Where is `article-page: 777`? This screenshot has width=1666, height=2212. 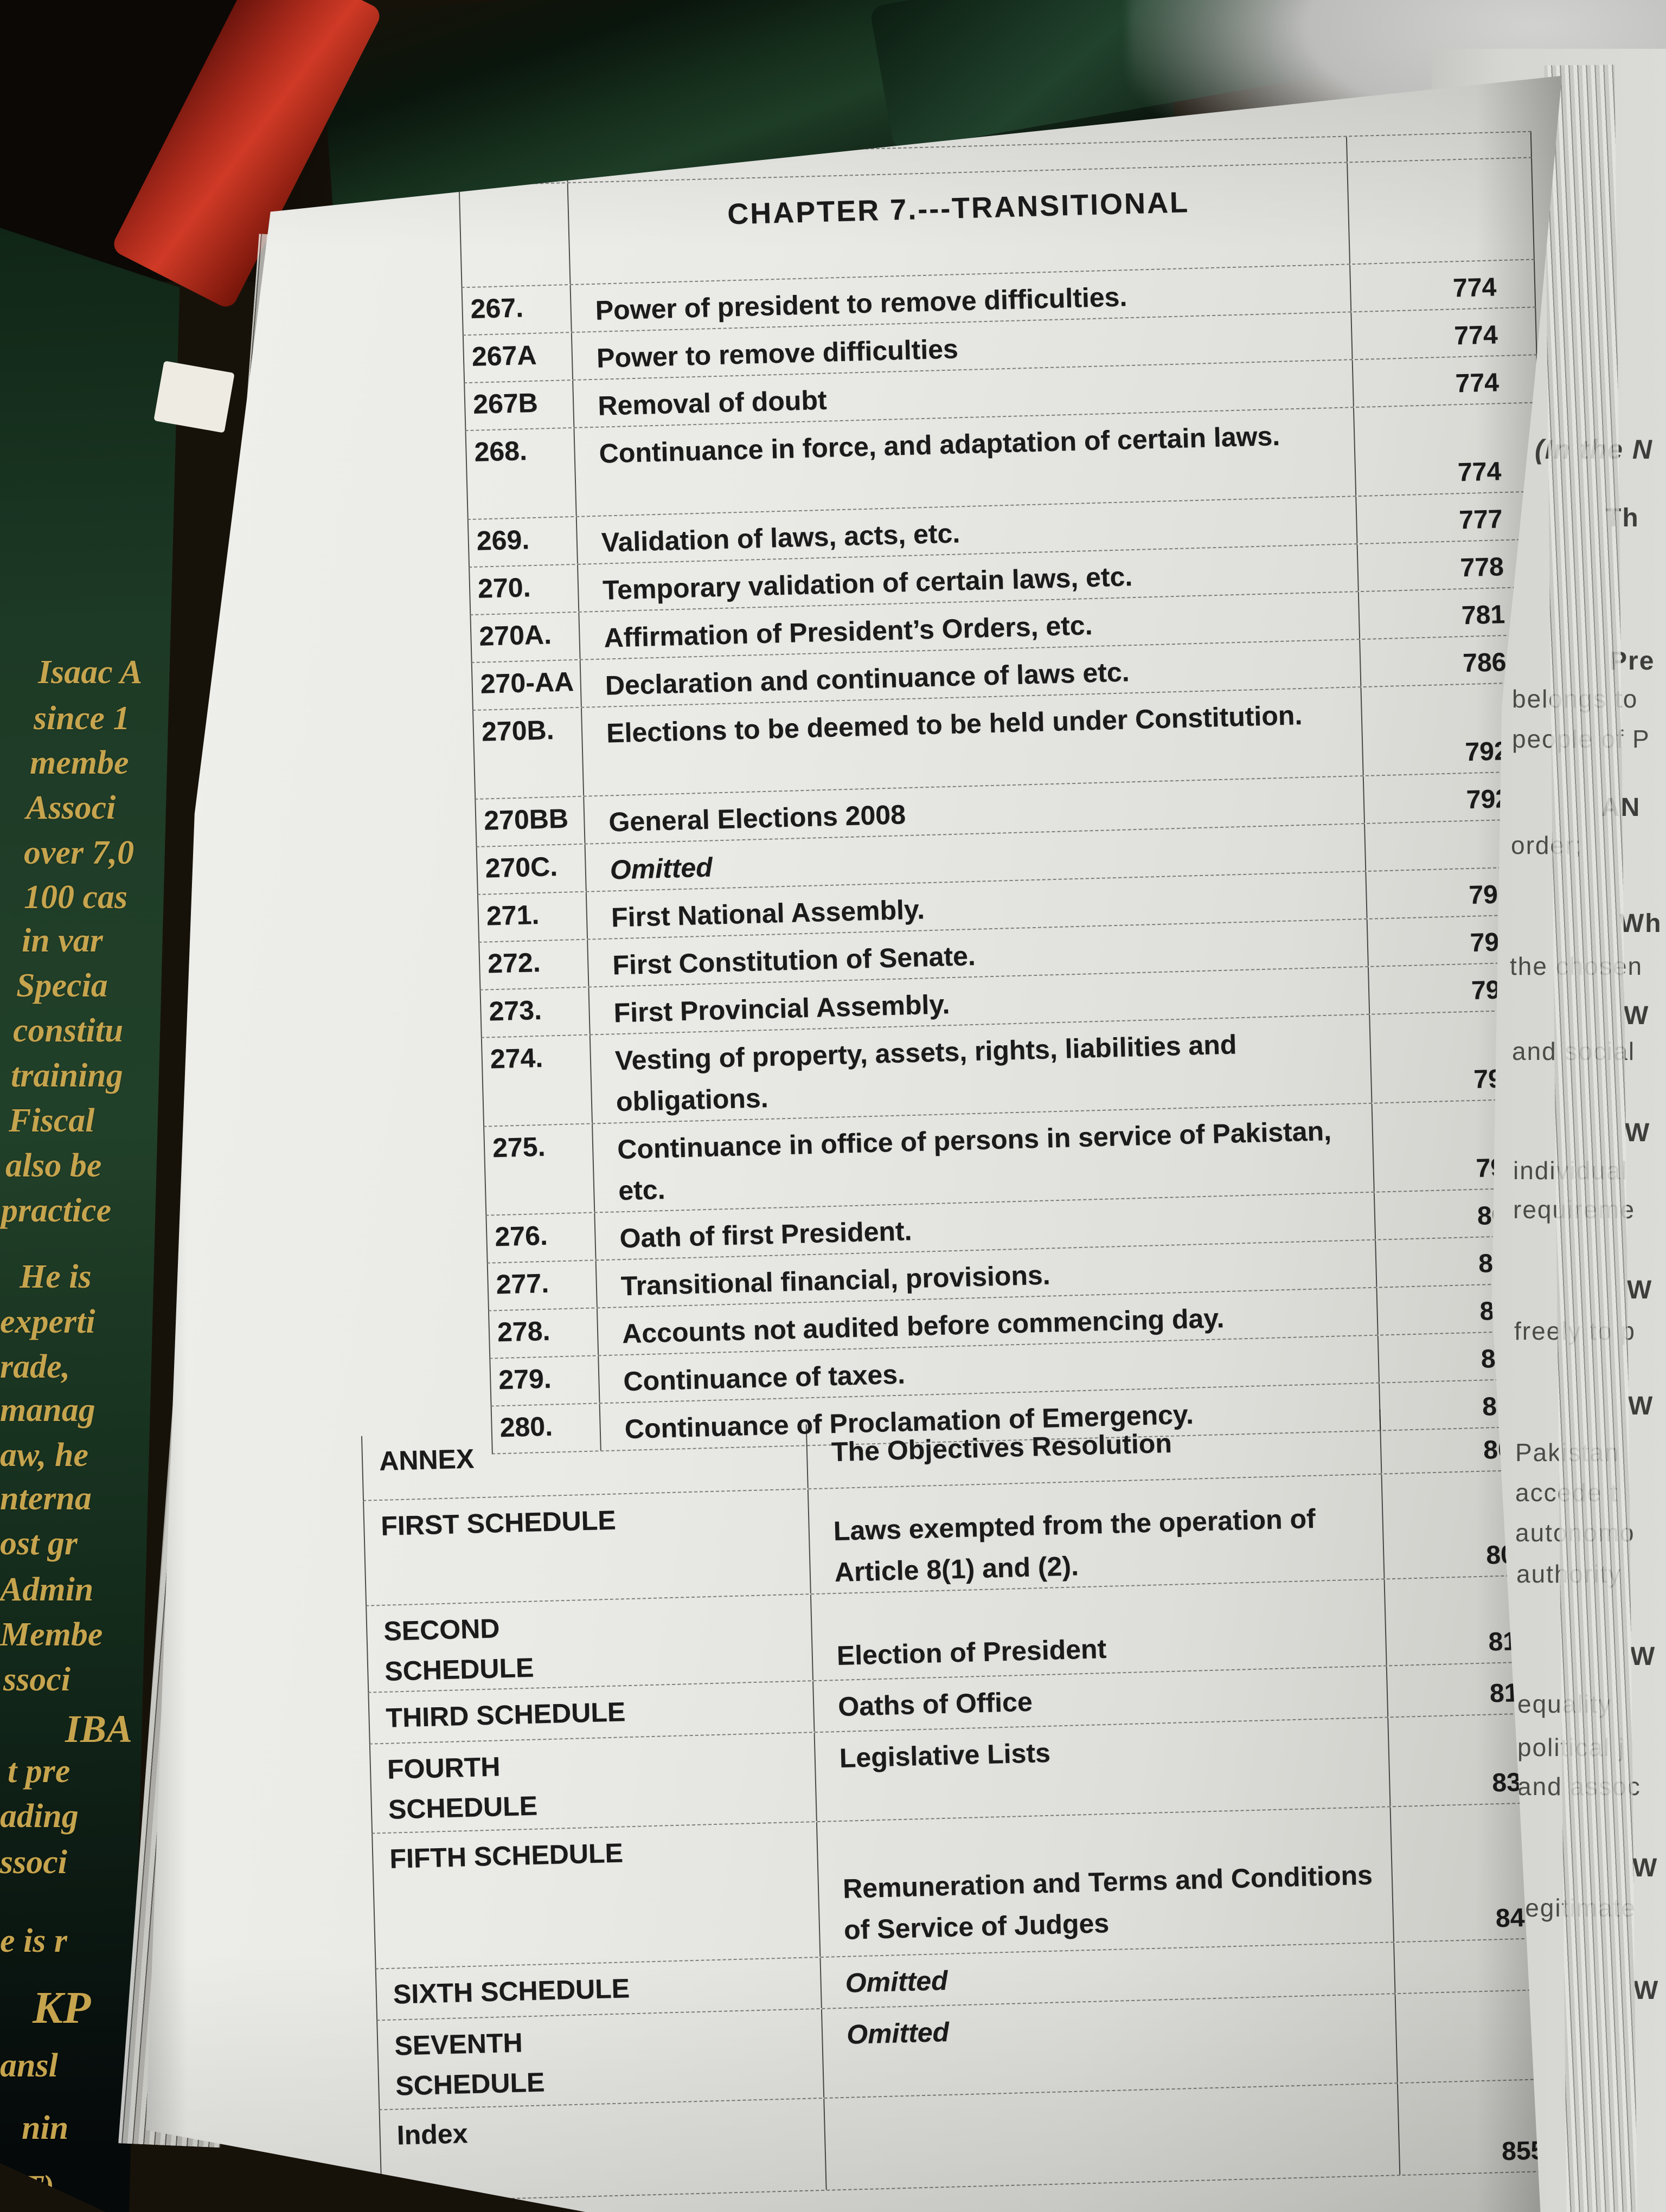 article-page: 777 is located at coordinates (1449, 518).